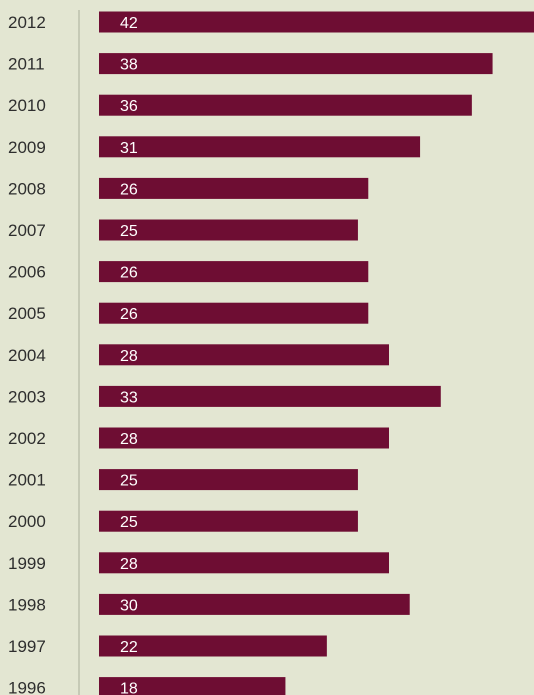  What do you see at coordinates (27, 604) in the screenshot?
I see `year-label: 1998` at bounding box center [27, 604].